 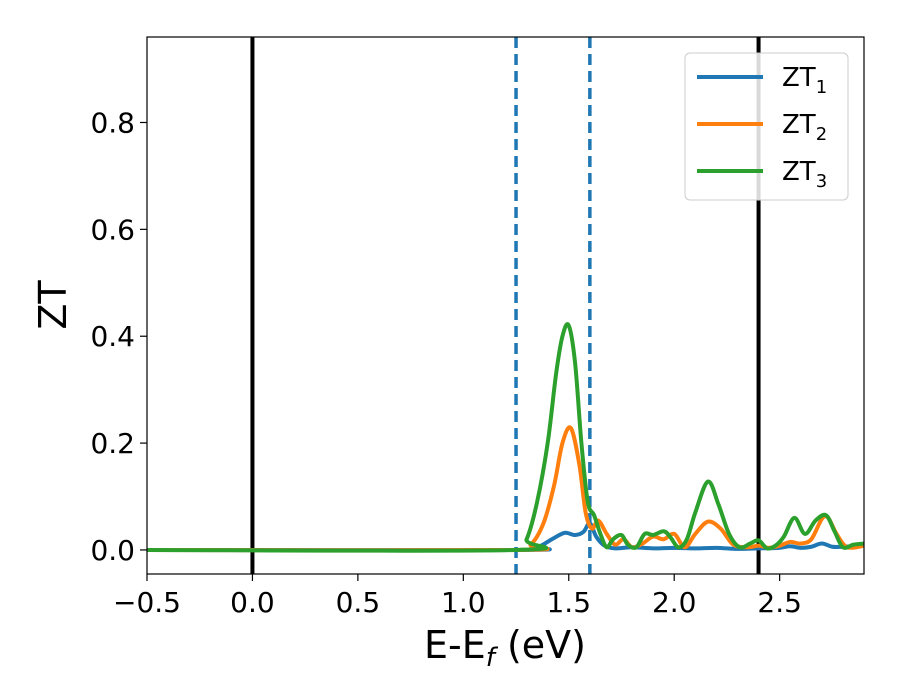 What do you see at coordinates (53, 305) in the screenshot?
I see `y-axis-label: ZT` at bounding box center [53, 305].